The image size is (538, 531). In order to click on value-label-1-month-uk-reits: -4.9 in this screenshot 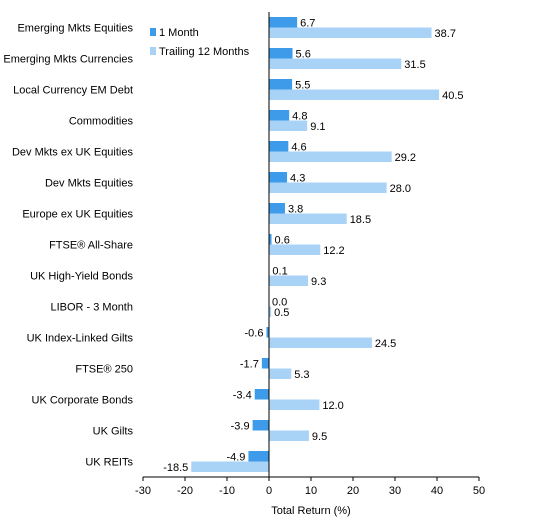, I will do `click(235, 457)`.